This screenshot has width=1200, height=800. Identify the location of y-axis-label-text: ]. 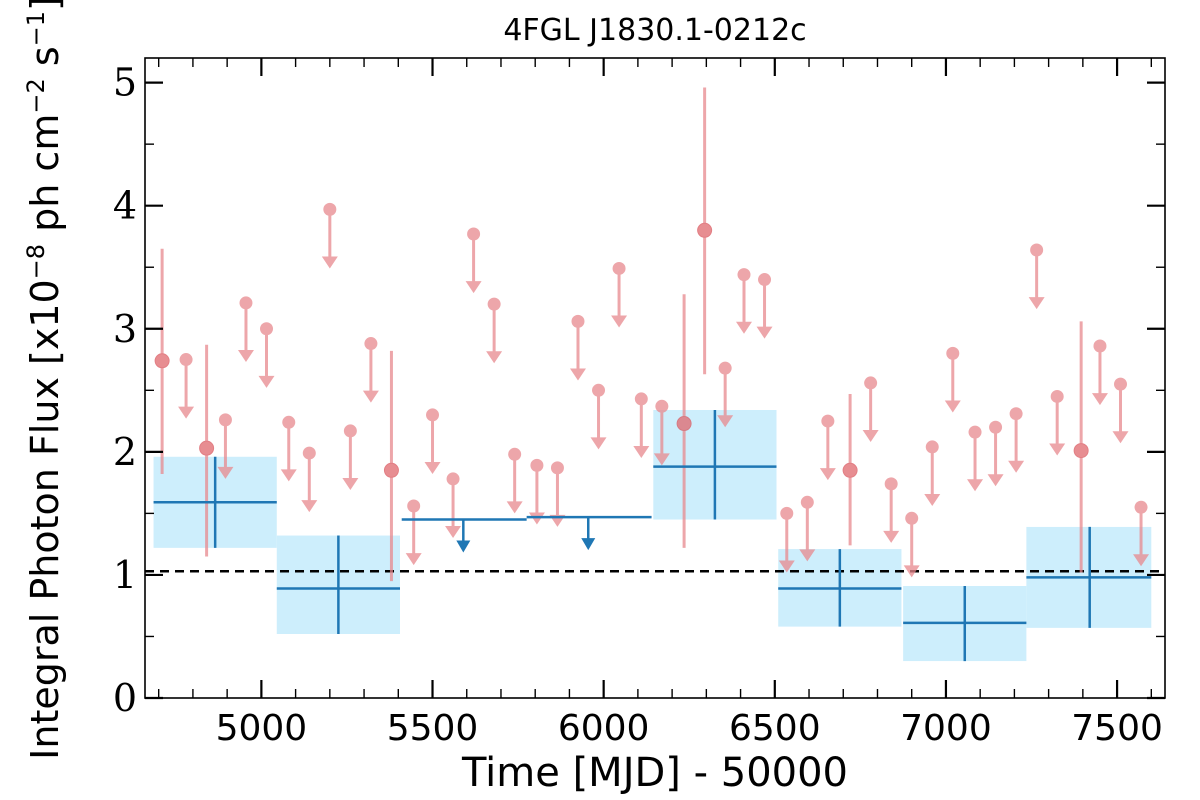
(45, 5).